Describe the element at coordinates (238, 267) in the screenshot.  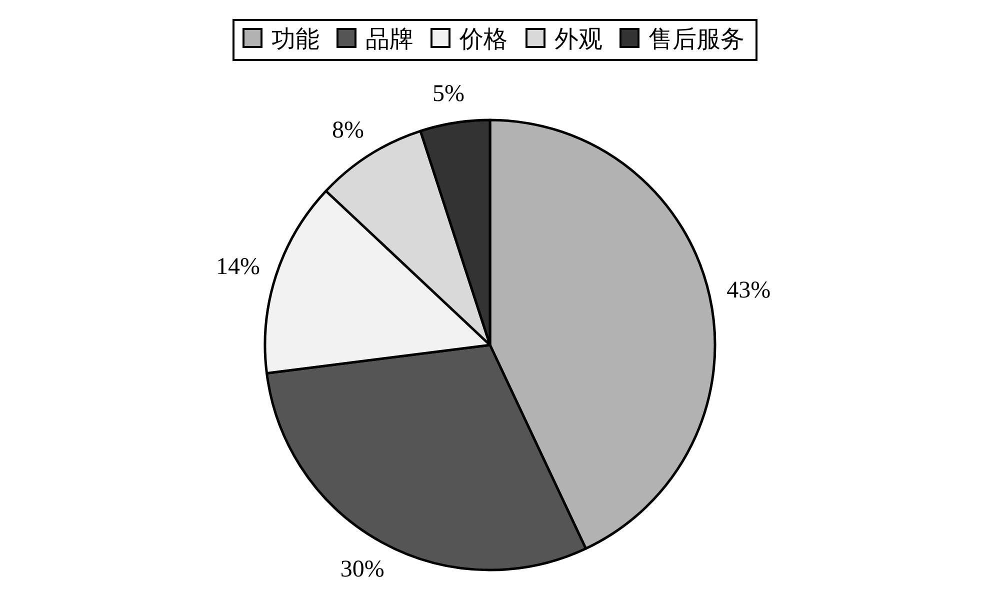
I see `data-label: 14%` at that location.